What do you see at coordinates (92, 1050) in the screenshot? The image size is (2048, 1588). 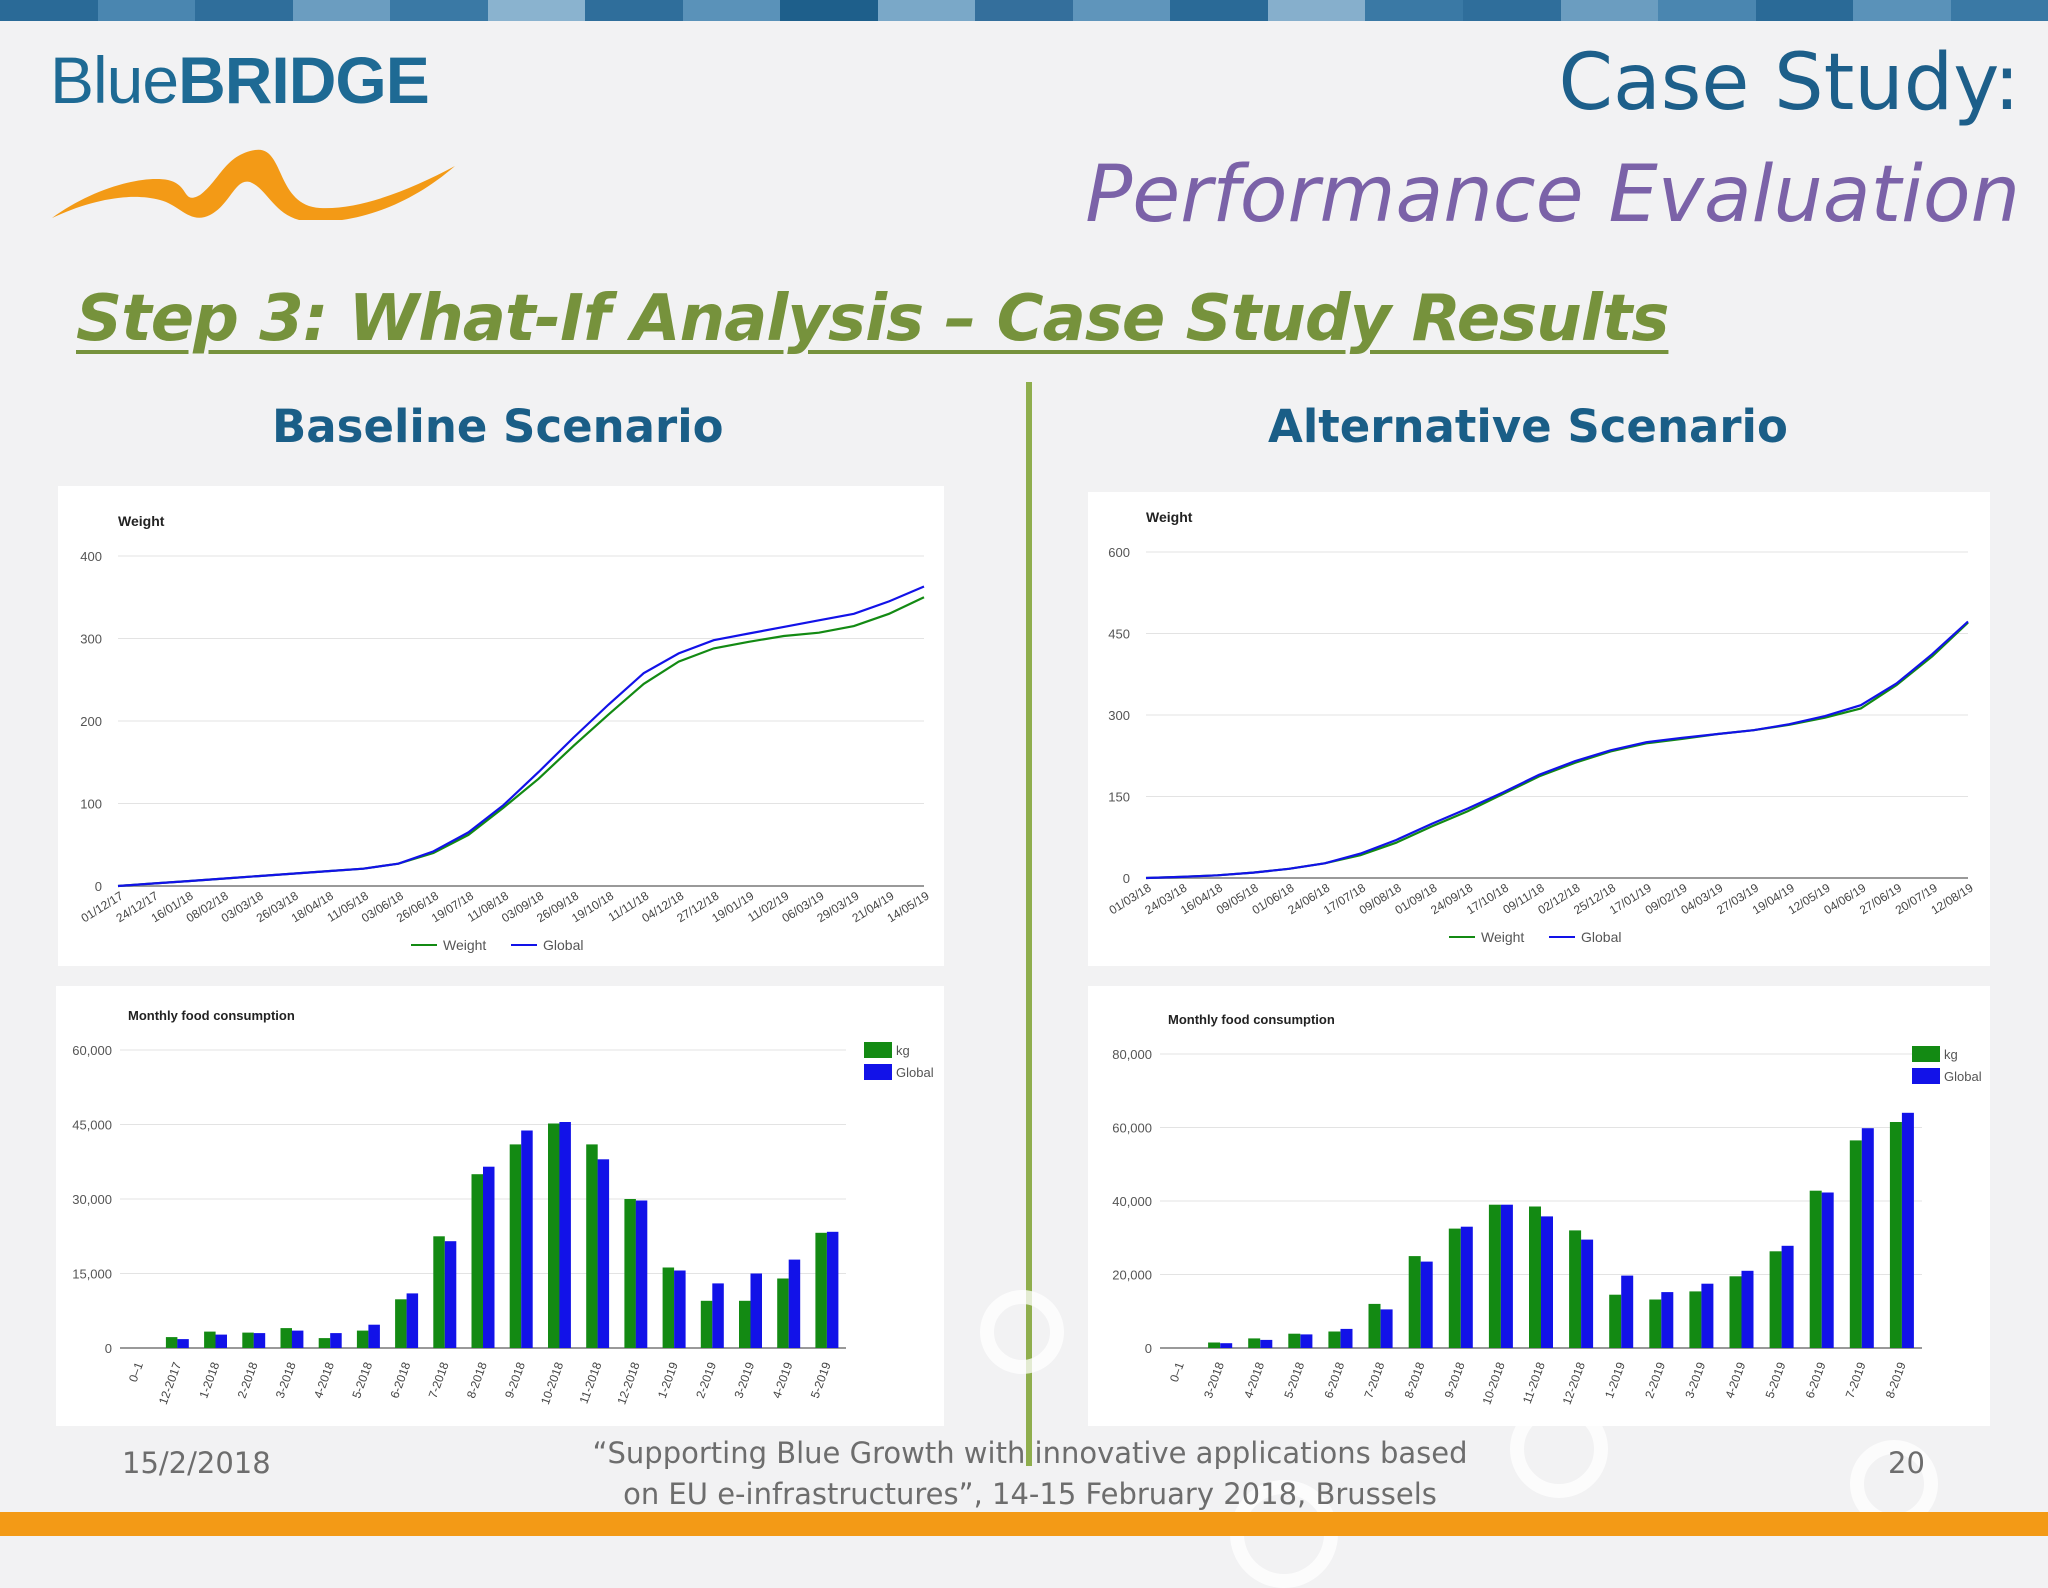 I see `y-tick-label: 60,000` at bounding box center [92, 1050].